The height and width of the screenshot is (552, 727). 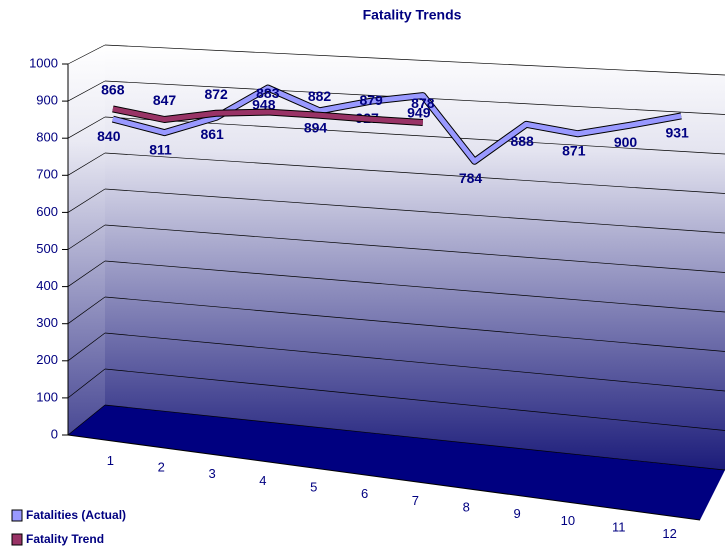 I want to click on chart-title: Fatality Trends, so click(x=412, y=15).